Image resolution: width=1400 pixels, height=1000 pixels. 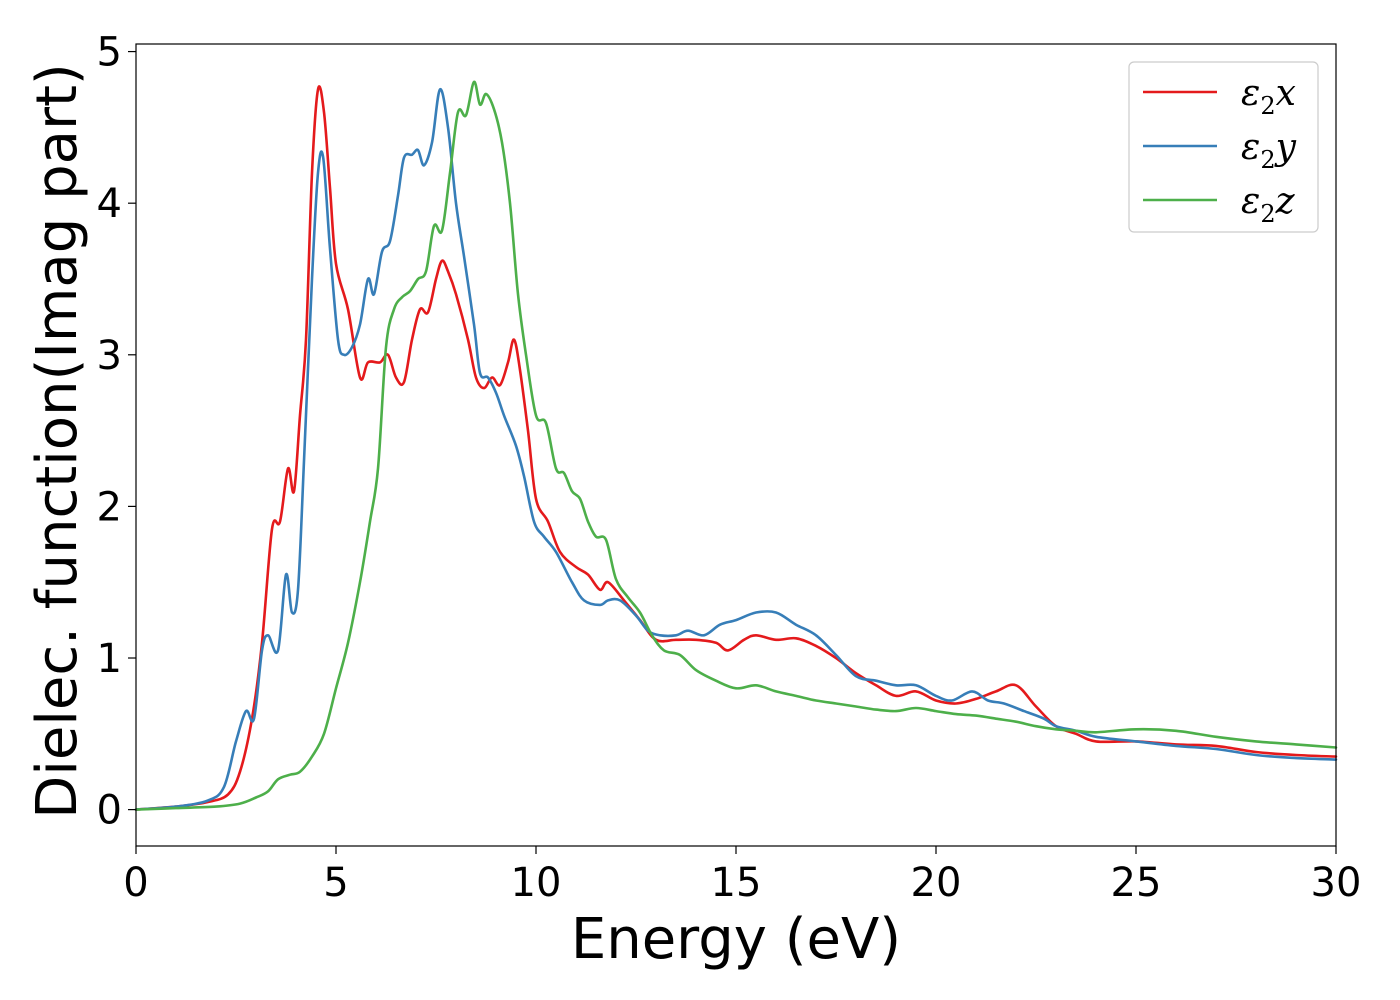 What do you see at coordinates (936, 883) in the screenshot?
I see `x-tick-label: 20` at bounding box center [936, 883].